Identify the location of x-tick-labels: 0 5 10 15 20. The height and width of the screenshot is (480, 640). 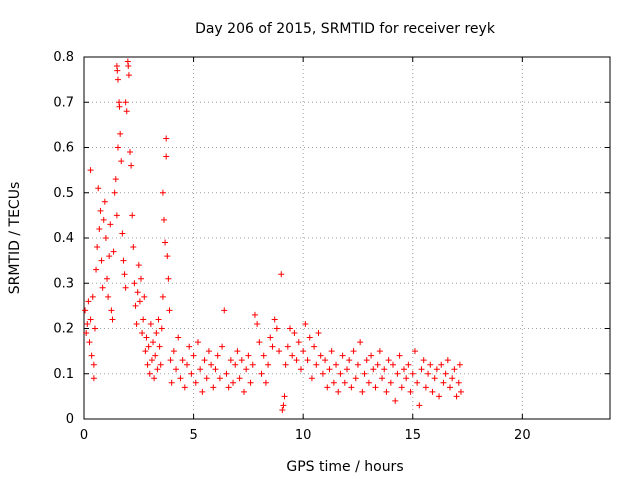
(305, 435).